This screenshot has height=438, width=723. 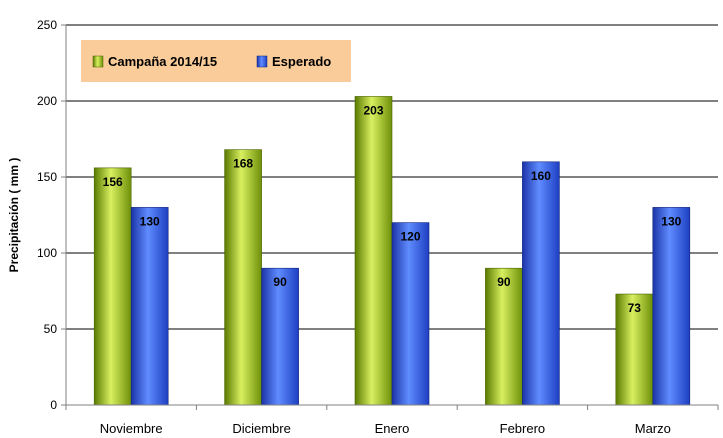 I want to click on y-tick-label-150: 150, so click(x=47, y=177).